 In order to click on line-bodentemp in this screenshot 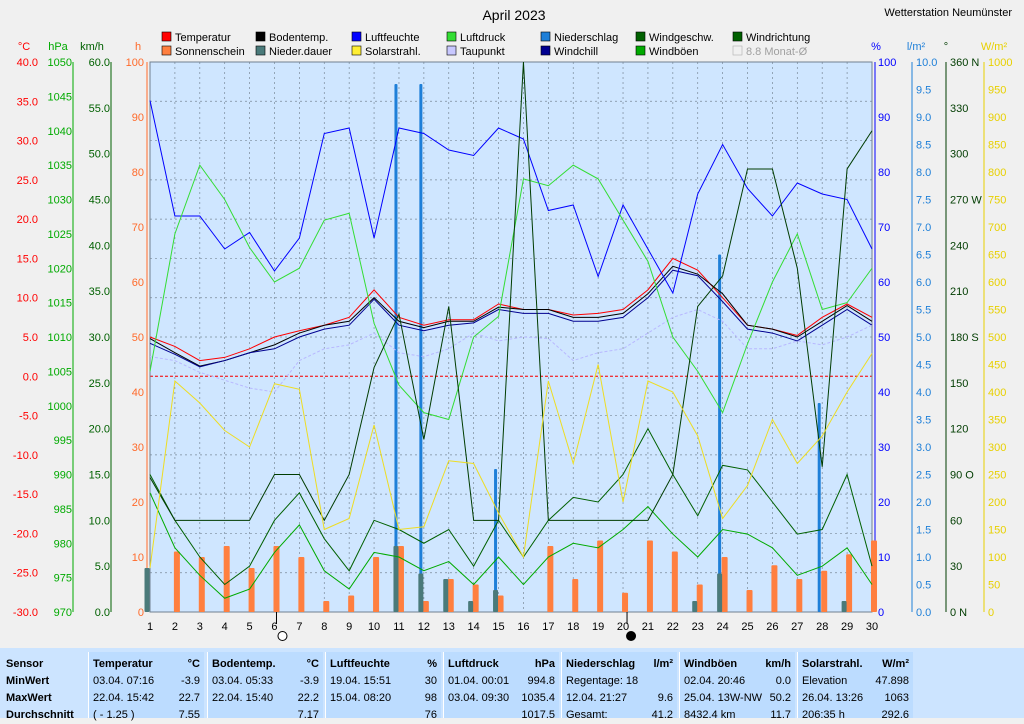, I will do `click(511, 316)`.